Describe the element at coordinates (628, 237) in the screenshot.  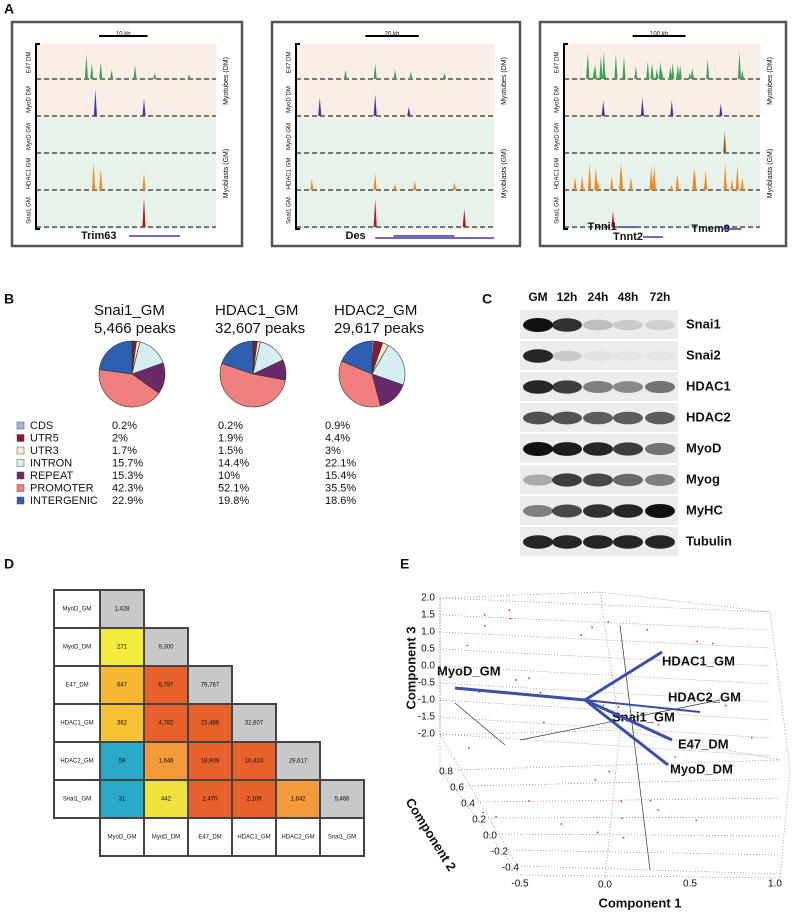
I see `gene-name: Tnnt2` at that location.